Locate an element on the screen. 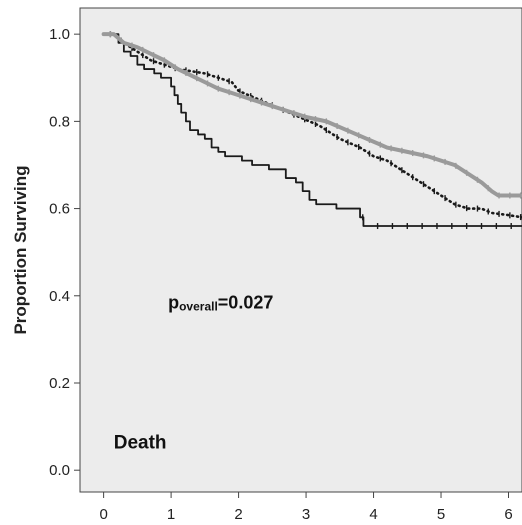 The width and height of the screenshot is (522, 525). x-tick-label: 0 is located at coordinates (103, 514).